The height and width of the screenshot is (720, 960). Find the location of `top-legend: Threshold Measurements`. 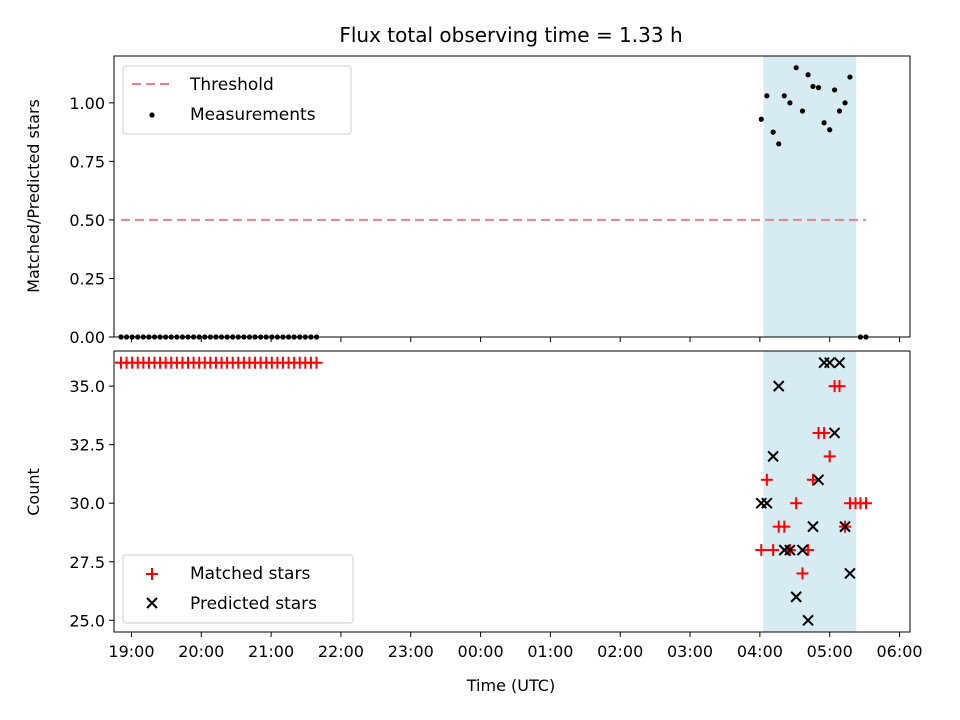

top-legend: Threshold Measurements is located at coordinates (237, 100).